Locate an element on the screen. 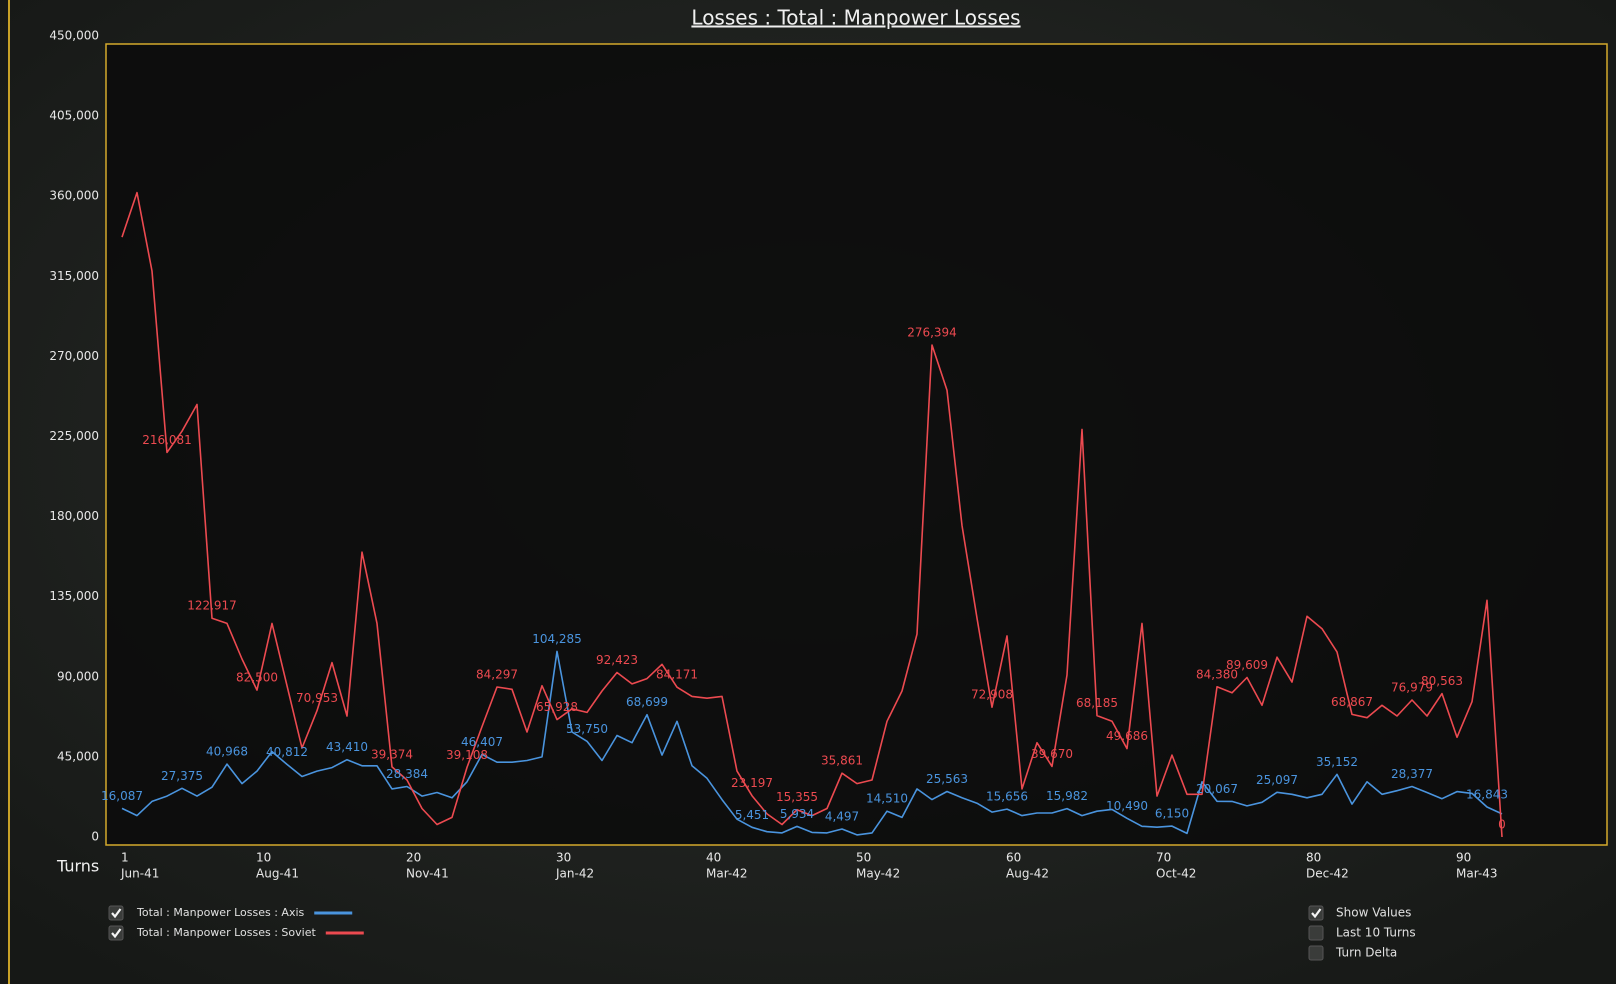  value-label: 89,609 is located at coordinates (1247, 665).